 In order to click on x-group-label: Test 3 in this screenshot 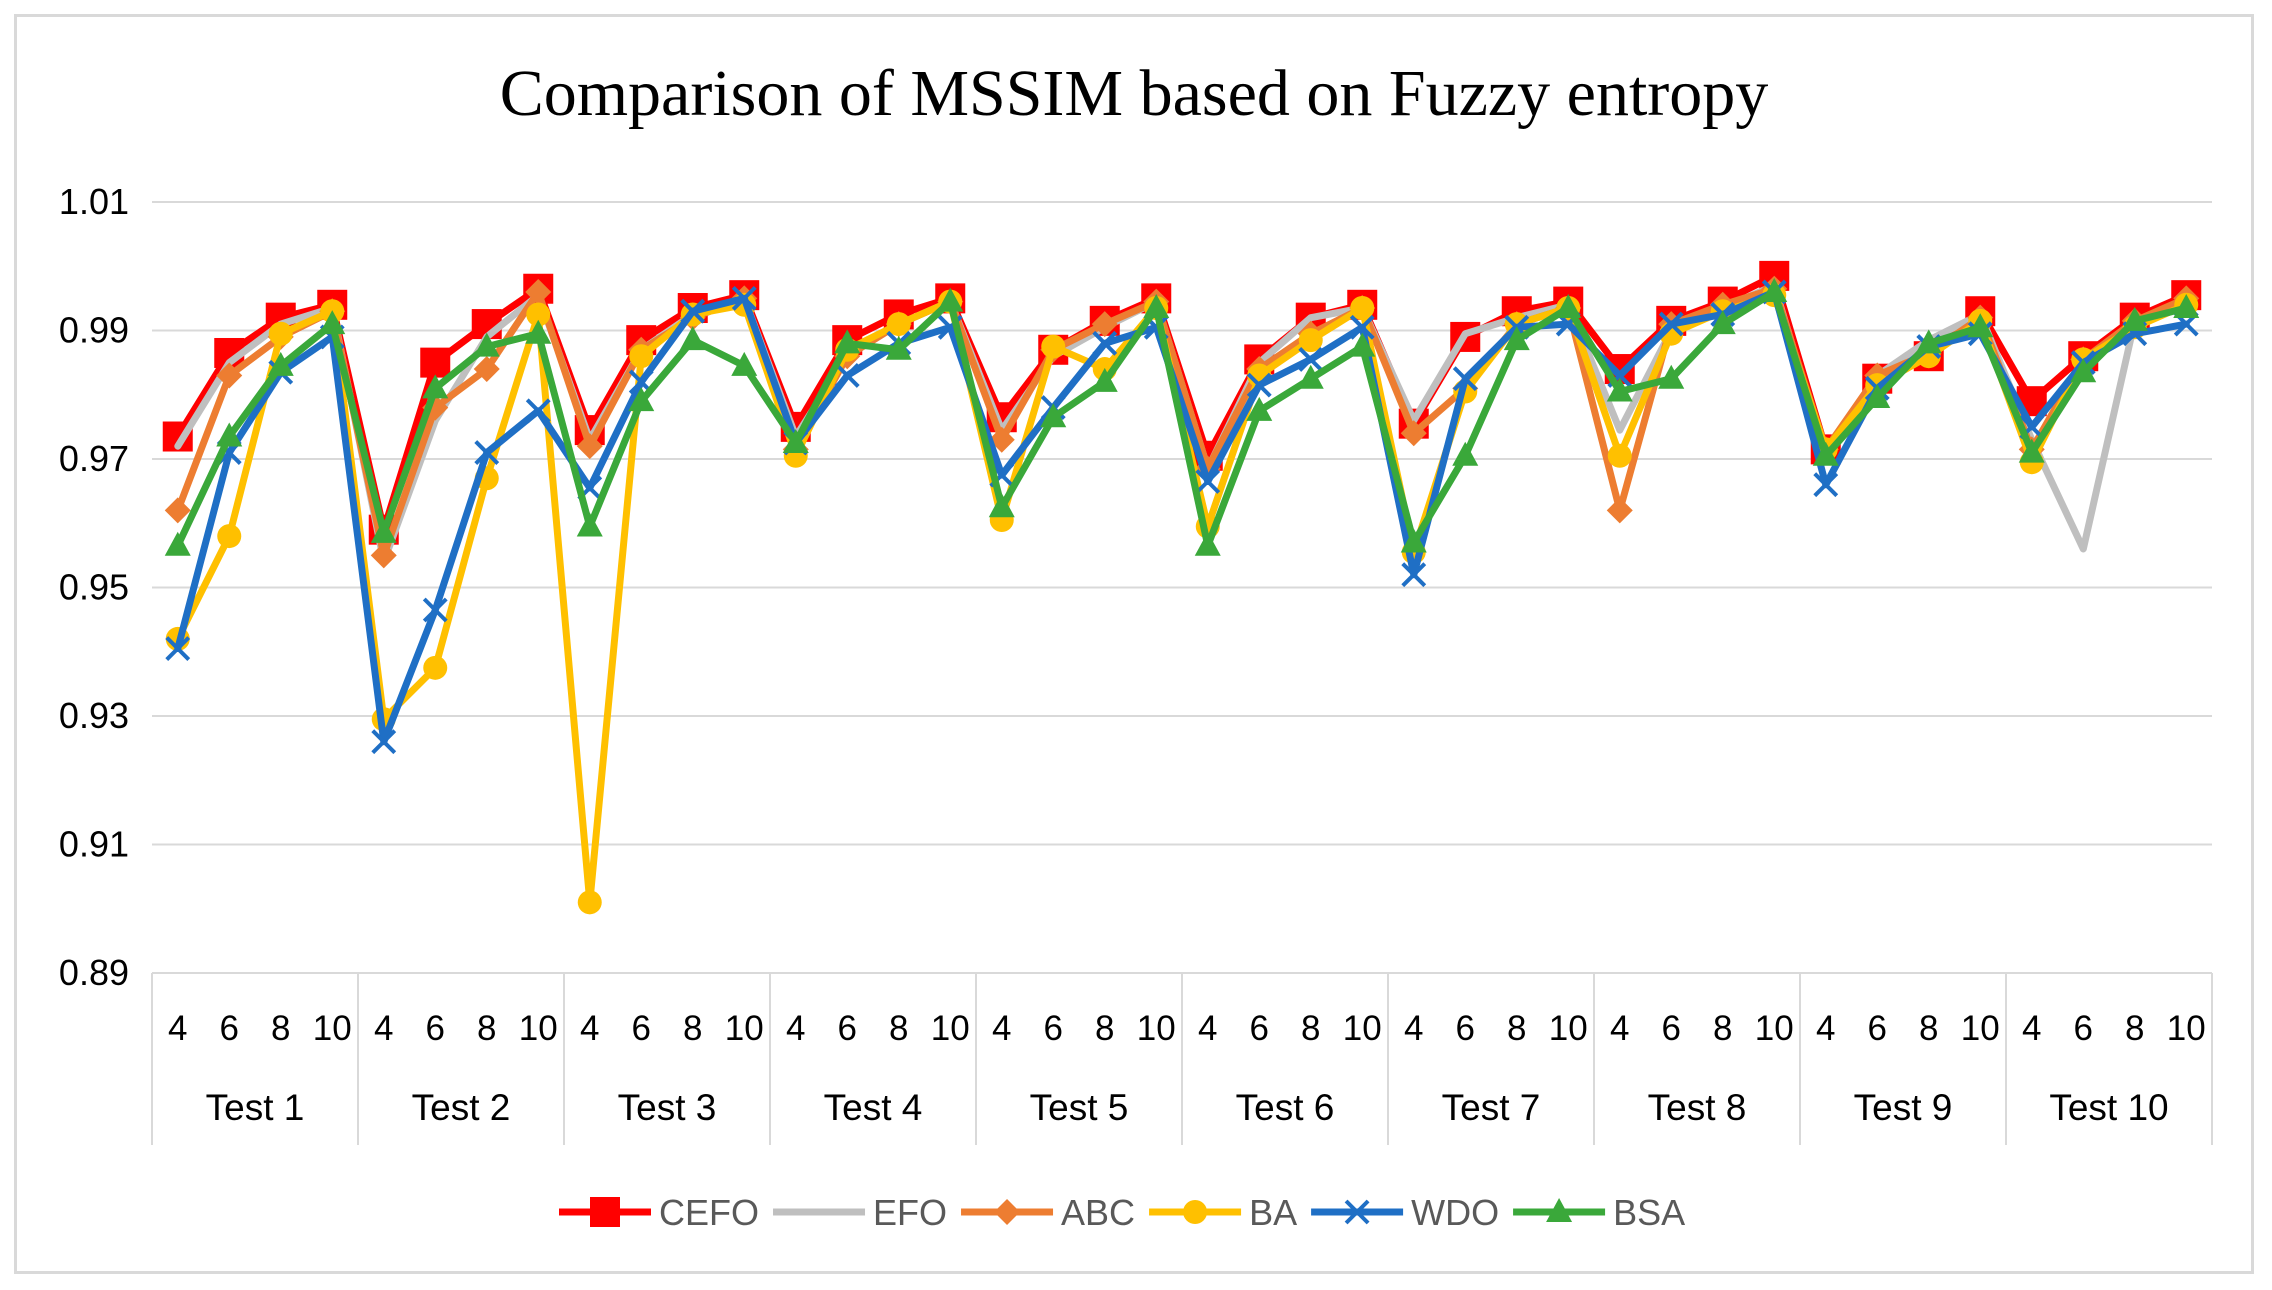, I will do `click(667, 1107)`.